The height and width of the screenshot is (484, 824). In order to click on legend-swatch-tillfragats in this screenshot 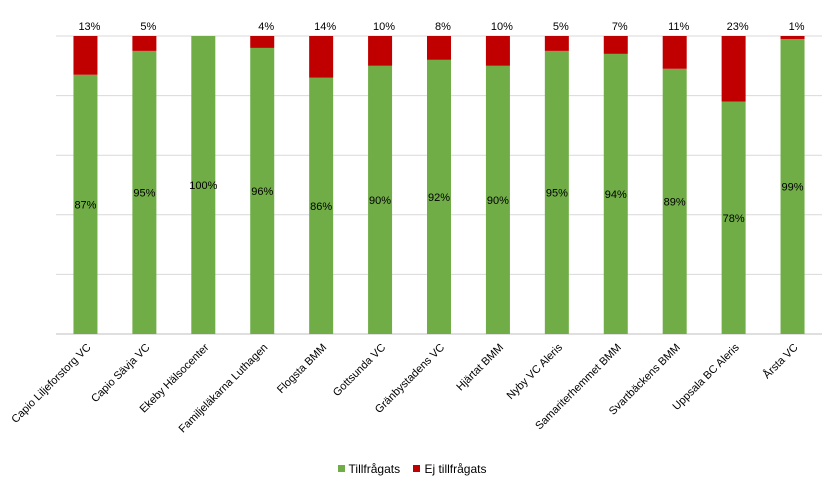, I will do `click(341, 468)`.